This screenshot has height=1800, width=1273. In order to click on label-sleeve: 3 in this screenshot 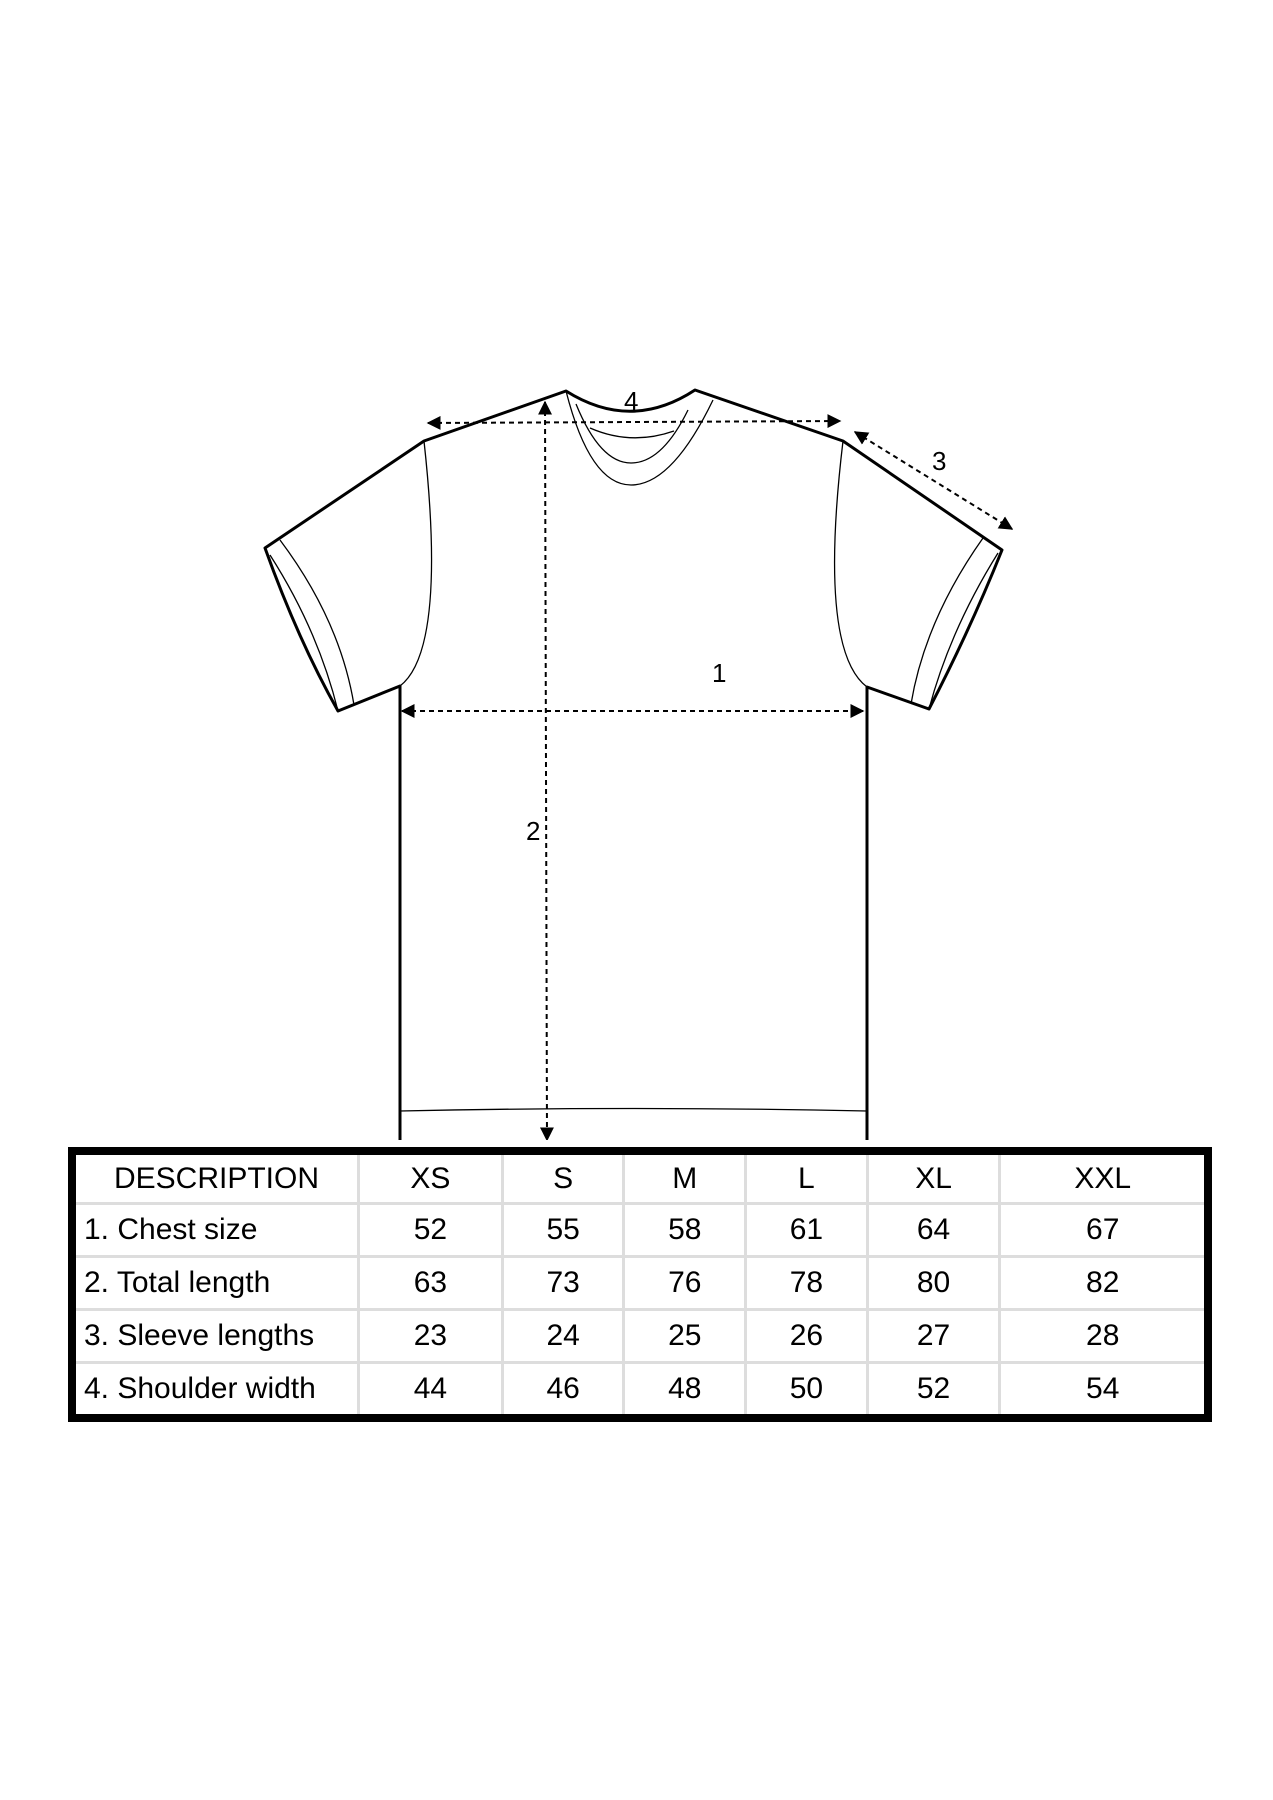, I will do `click(939, 461)`.